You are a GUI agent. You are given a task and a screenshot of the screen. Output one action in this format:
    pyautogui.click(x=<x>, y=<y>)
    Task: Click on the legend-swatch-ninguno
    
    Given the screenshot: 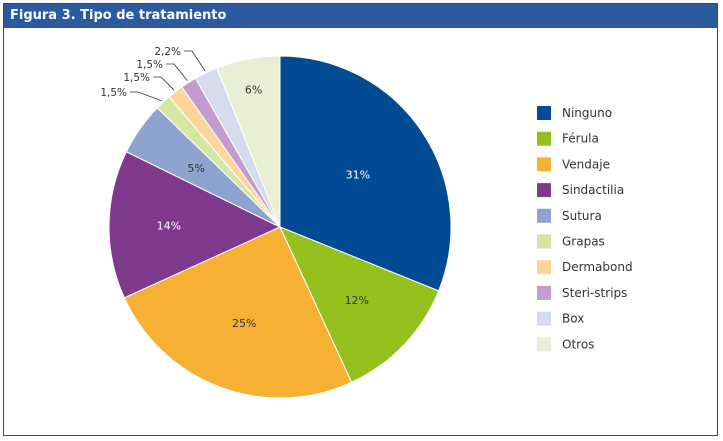 What is the action you would take?
    pyautogui.click(x=544, y=113)
    